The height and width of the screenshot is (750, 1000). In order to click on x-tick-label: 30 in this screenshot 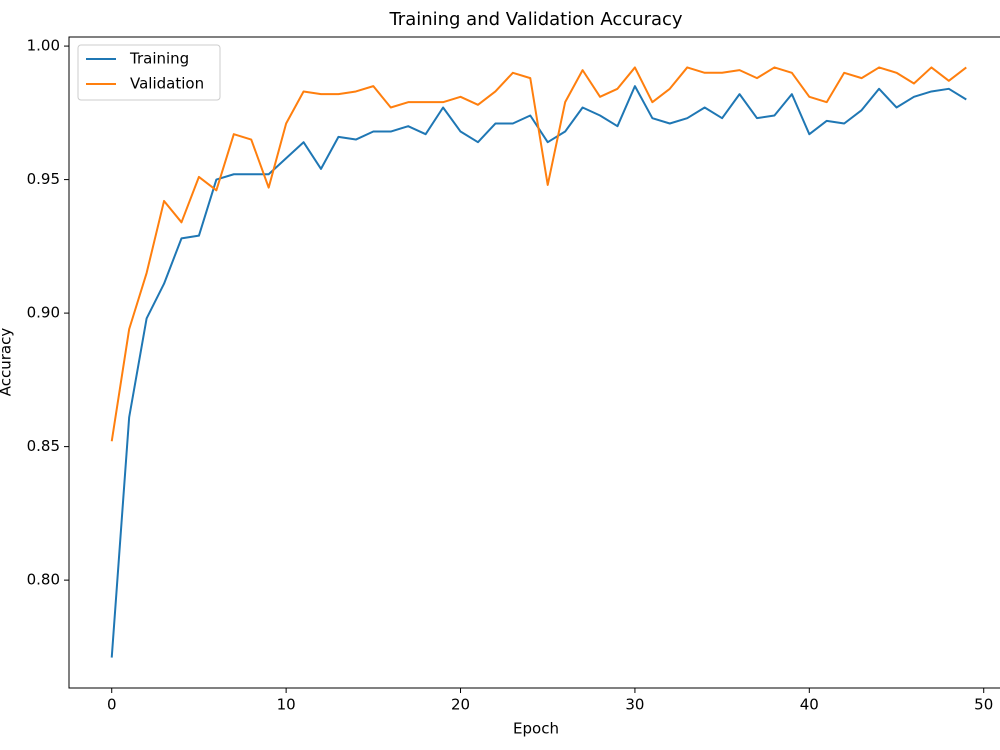, I will do `click(634, 705)`.